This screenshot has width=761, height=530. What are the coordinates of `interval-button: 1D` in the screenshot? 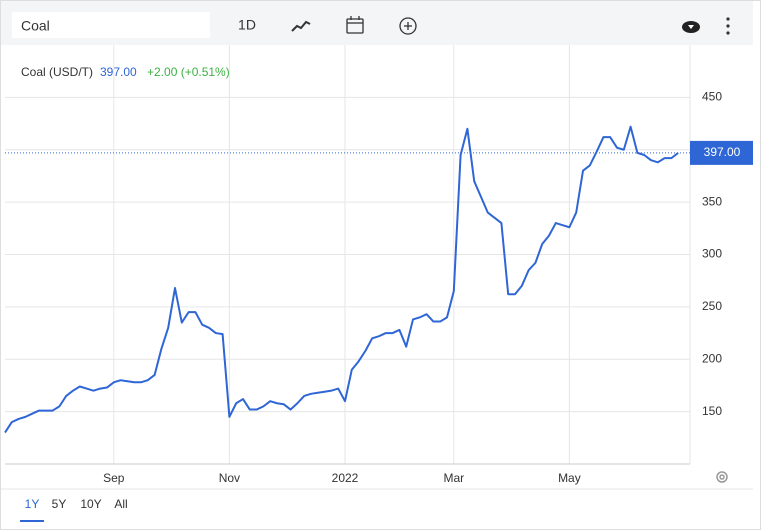 It's located at (247, 25).